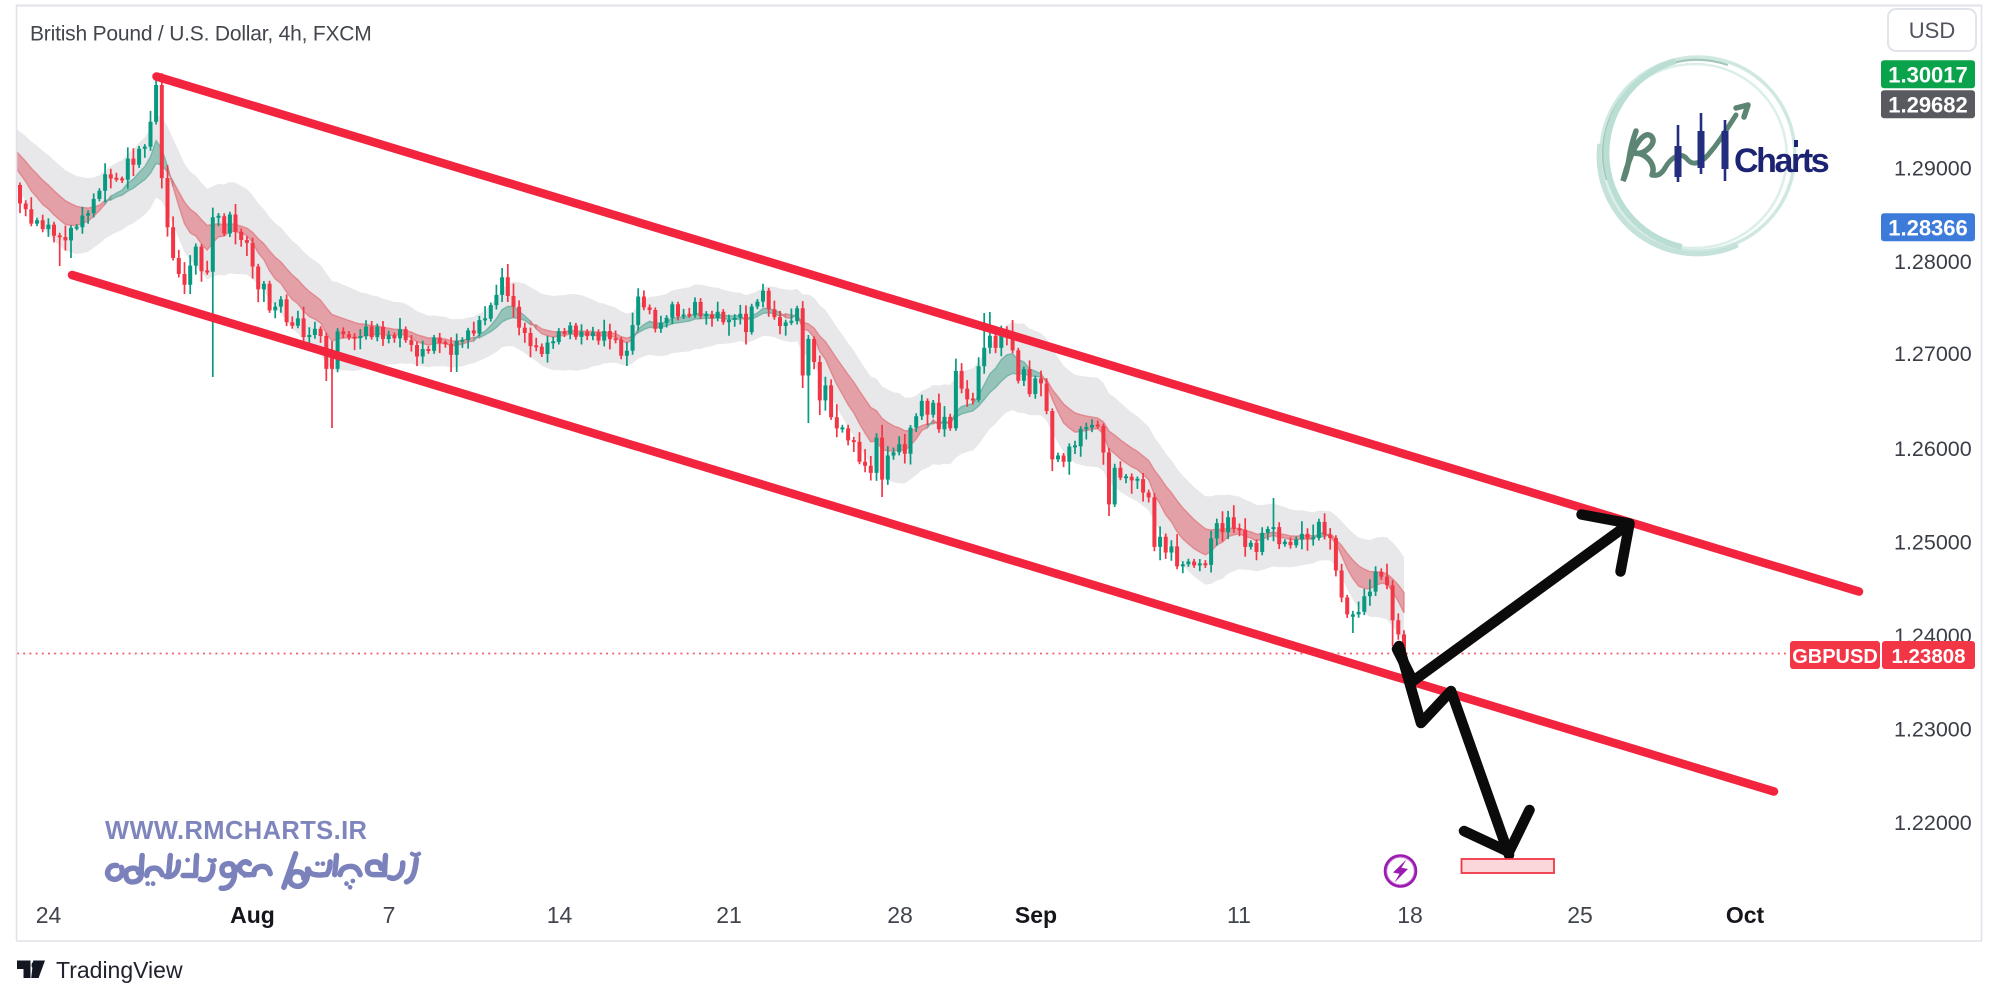 Image resolution: width=2000 pixels, height=1005 pixels. What do you see at coordinates (49, 915) in the screenshot?
I see `svg-text: 24` at bounding box center [49, 915].